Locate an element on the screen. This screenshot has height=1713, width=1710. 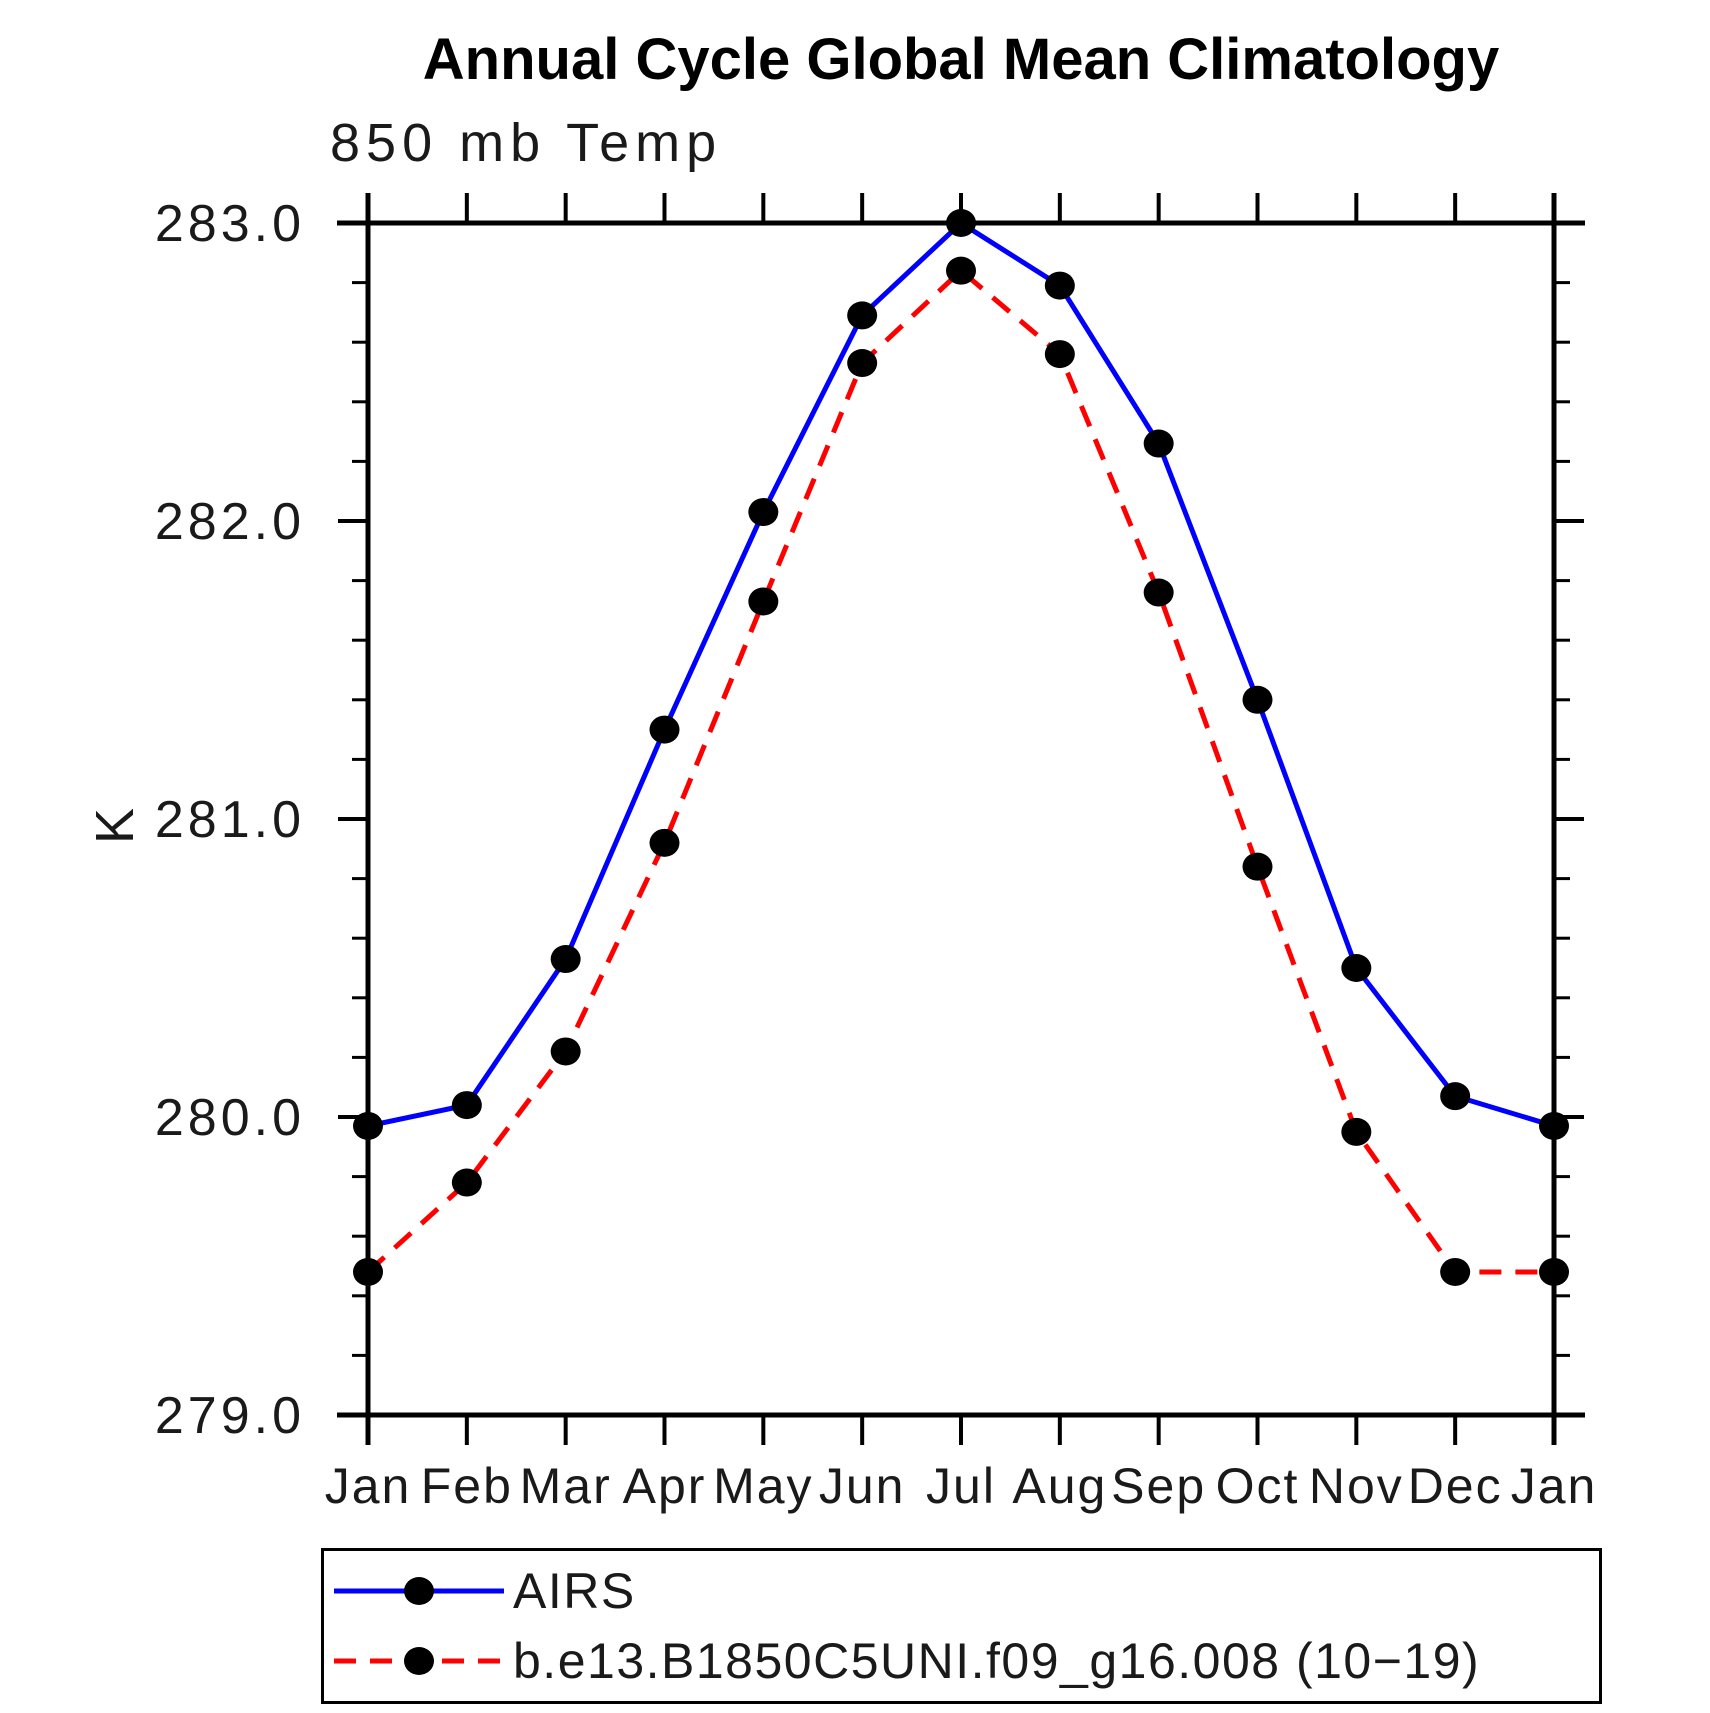
y-tick-label: 279.0 is located at coordinates (230, 1416).